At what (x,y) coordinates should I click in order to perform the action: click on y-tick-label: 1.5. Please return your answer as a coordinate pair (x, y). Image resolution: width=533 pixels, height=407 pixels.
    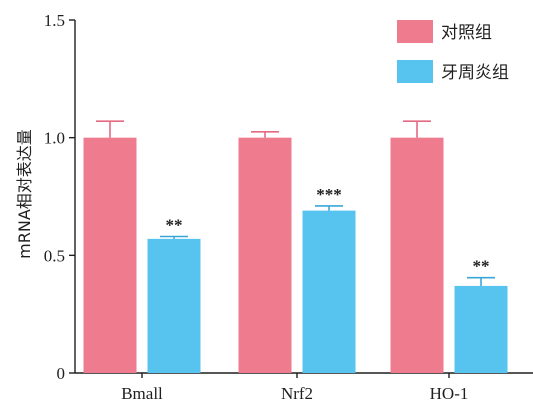
    Looking at the image, I should click on (54, 20).